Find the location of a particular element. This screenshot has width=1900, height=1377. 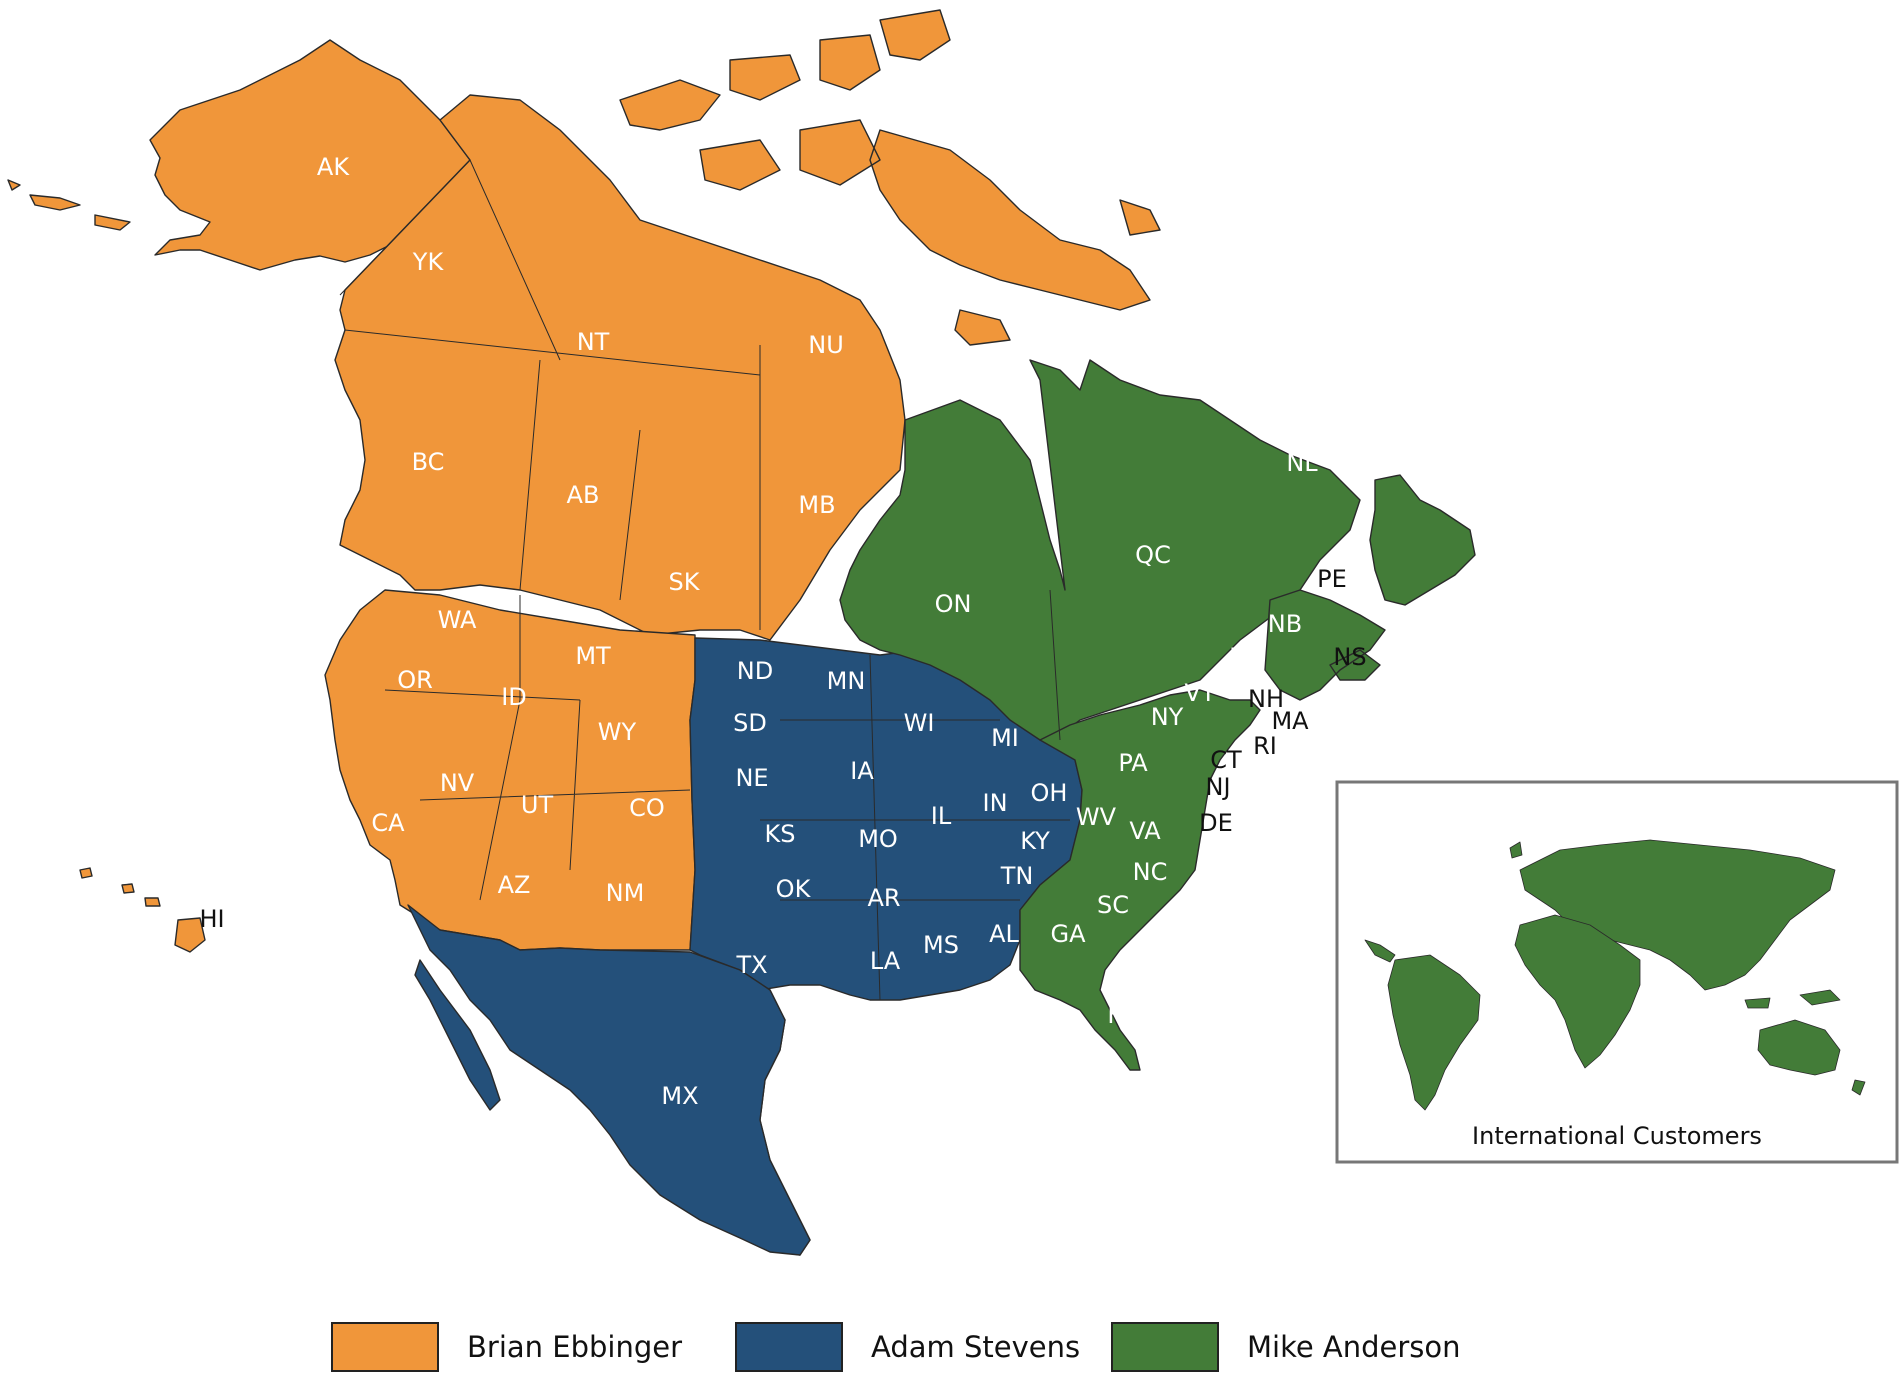

label-wy: WY is located at coordinates (617, 732).